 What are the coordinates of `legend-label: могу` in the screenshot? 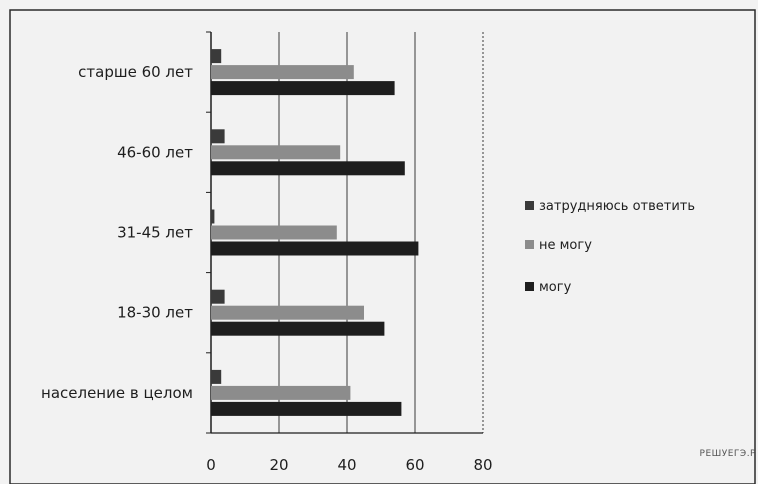 It's located at (555, 287).